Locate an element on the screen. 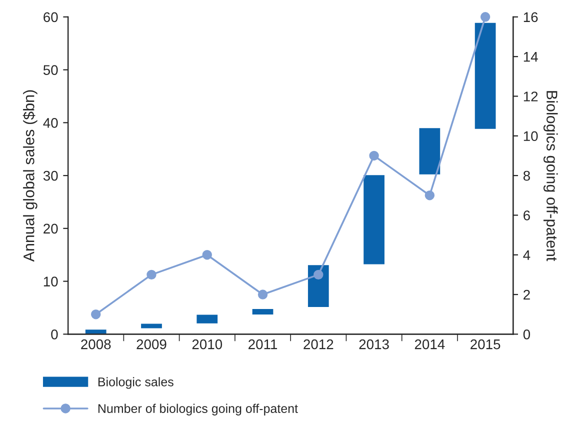 The image size is (567, 423). y2-tick-label: 10 is located at coordinates (531, 136).